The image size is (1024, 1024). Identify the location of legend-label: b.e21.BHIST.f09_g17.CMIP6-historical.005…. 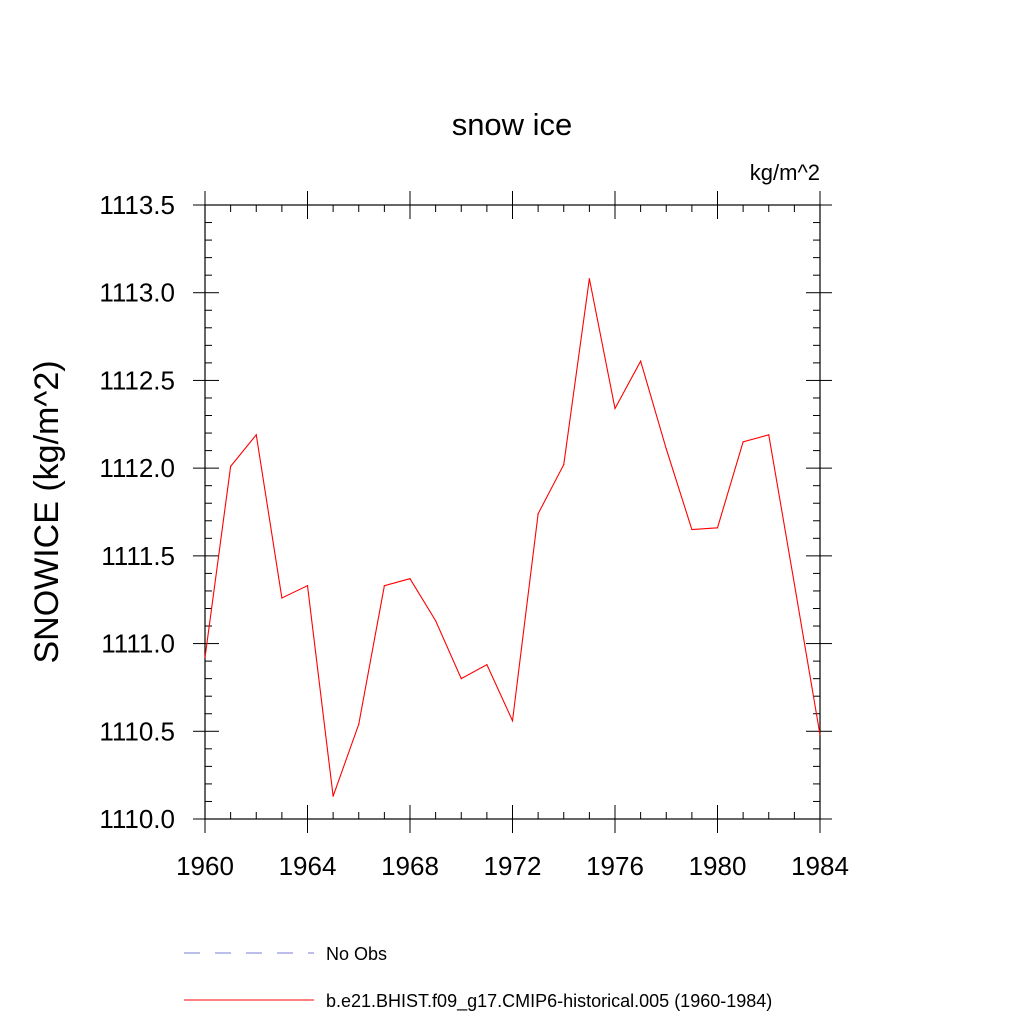
(549, 1001).